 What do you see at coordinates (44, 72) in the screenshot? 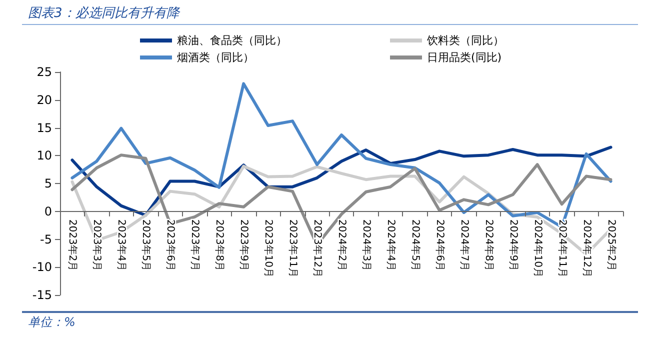
I see `y-tick-label: 25` at bounding box center [44, 72].